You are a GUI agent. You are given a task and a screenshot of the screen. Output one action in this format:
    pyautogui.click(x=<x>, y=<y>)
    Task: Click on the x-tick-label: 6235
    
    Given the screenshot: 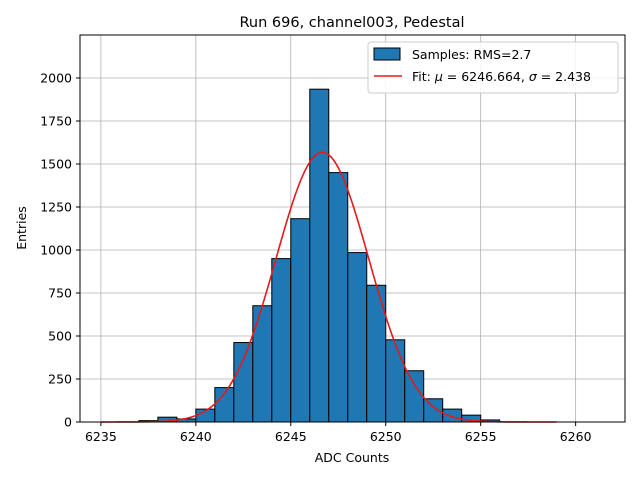 What is the action you would take?
    pyautogui.click(x=101, y=436)
    